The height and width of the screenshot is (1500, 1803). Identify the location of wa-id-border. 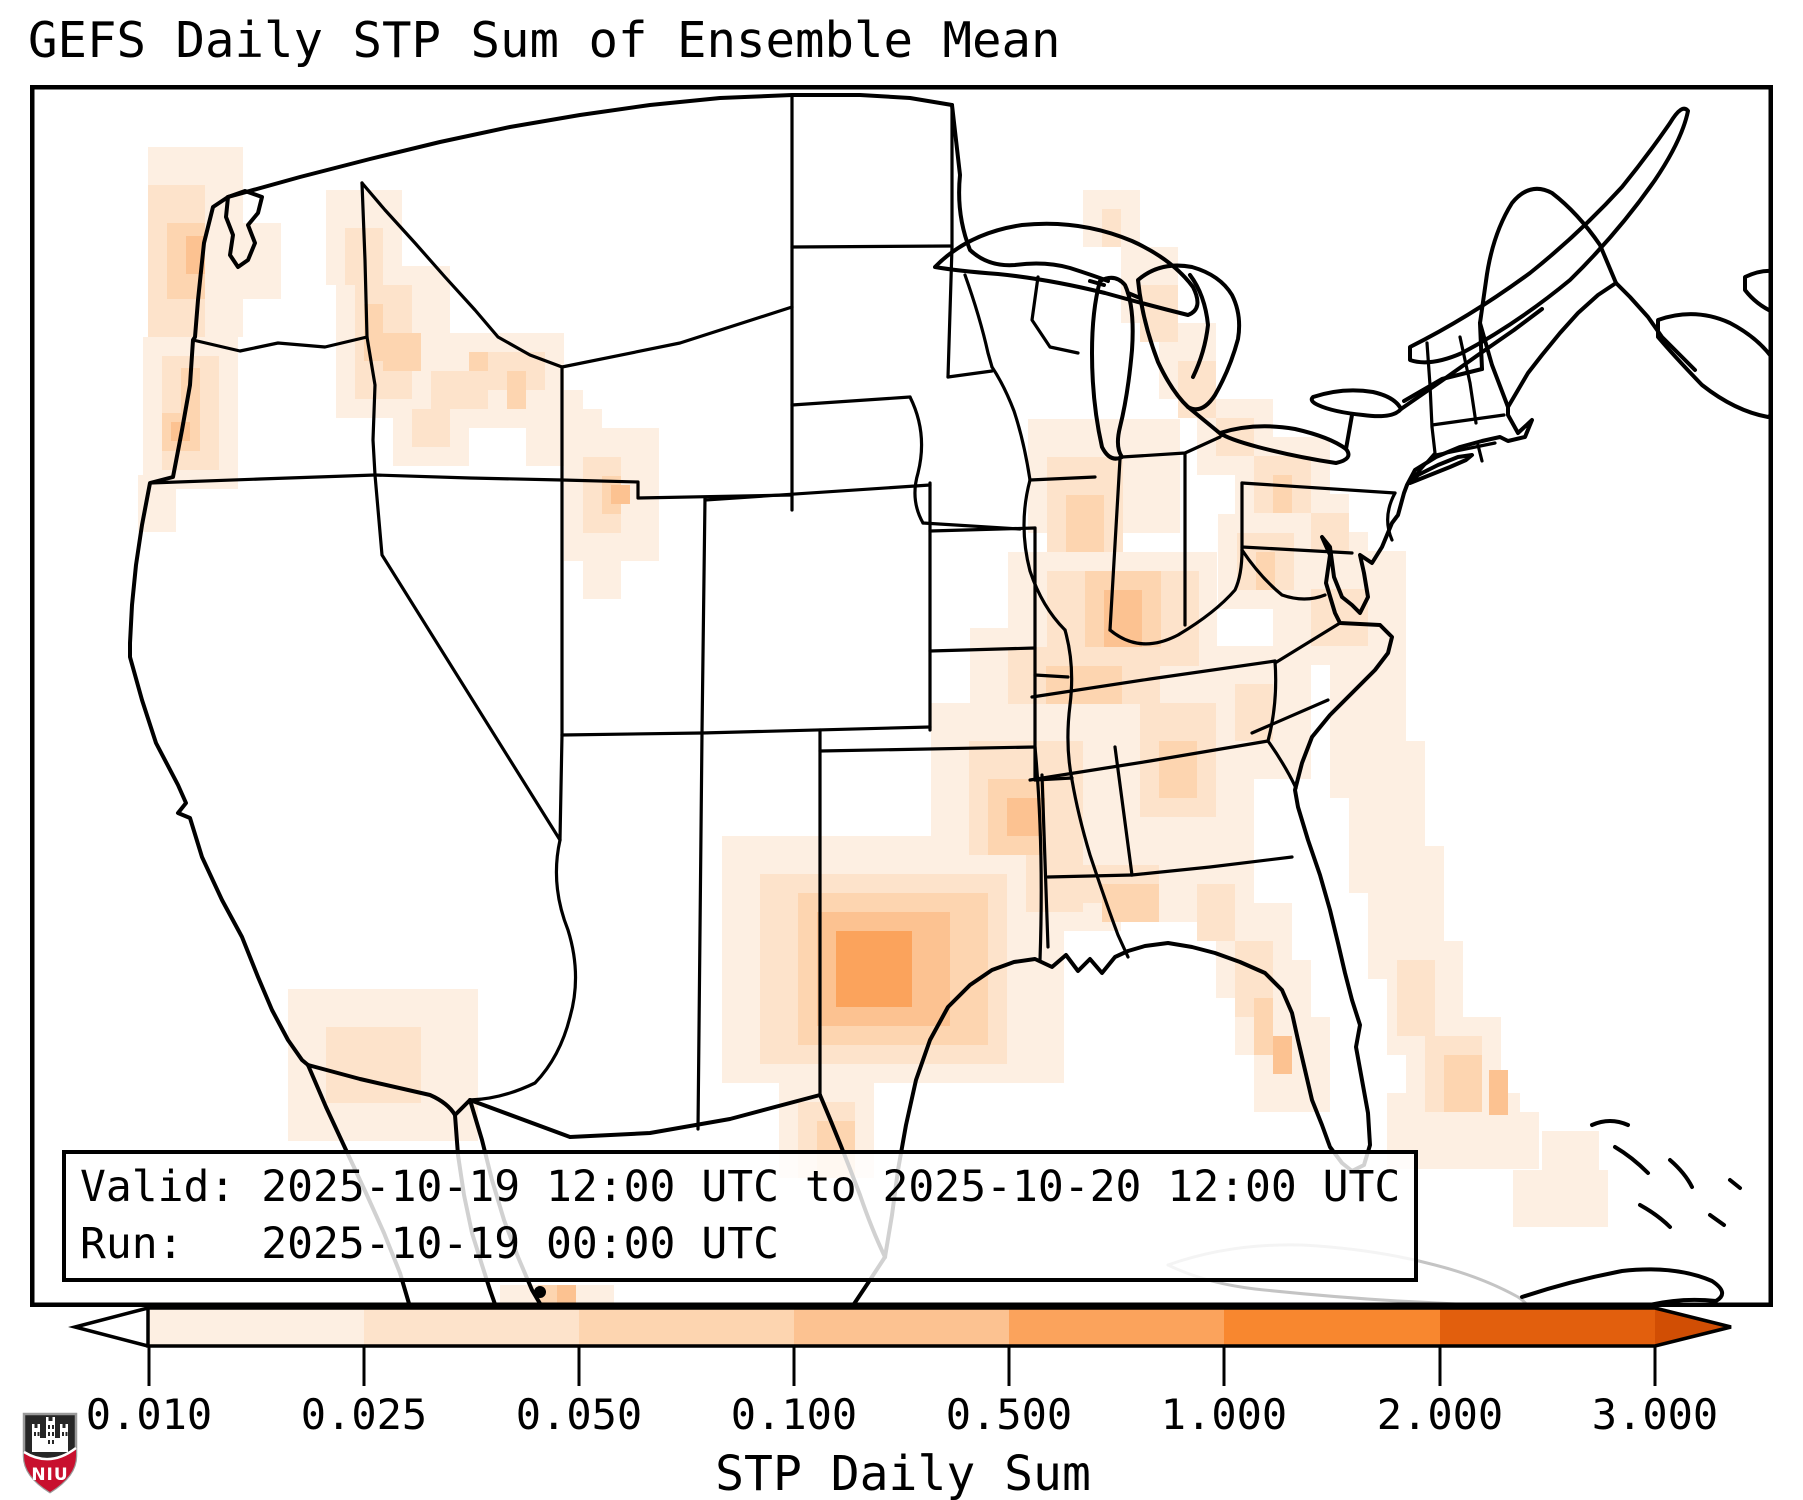
(364, 260).